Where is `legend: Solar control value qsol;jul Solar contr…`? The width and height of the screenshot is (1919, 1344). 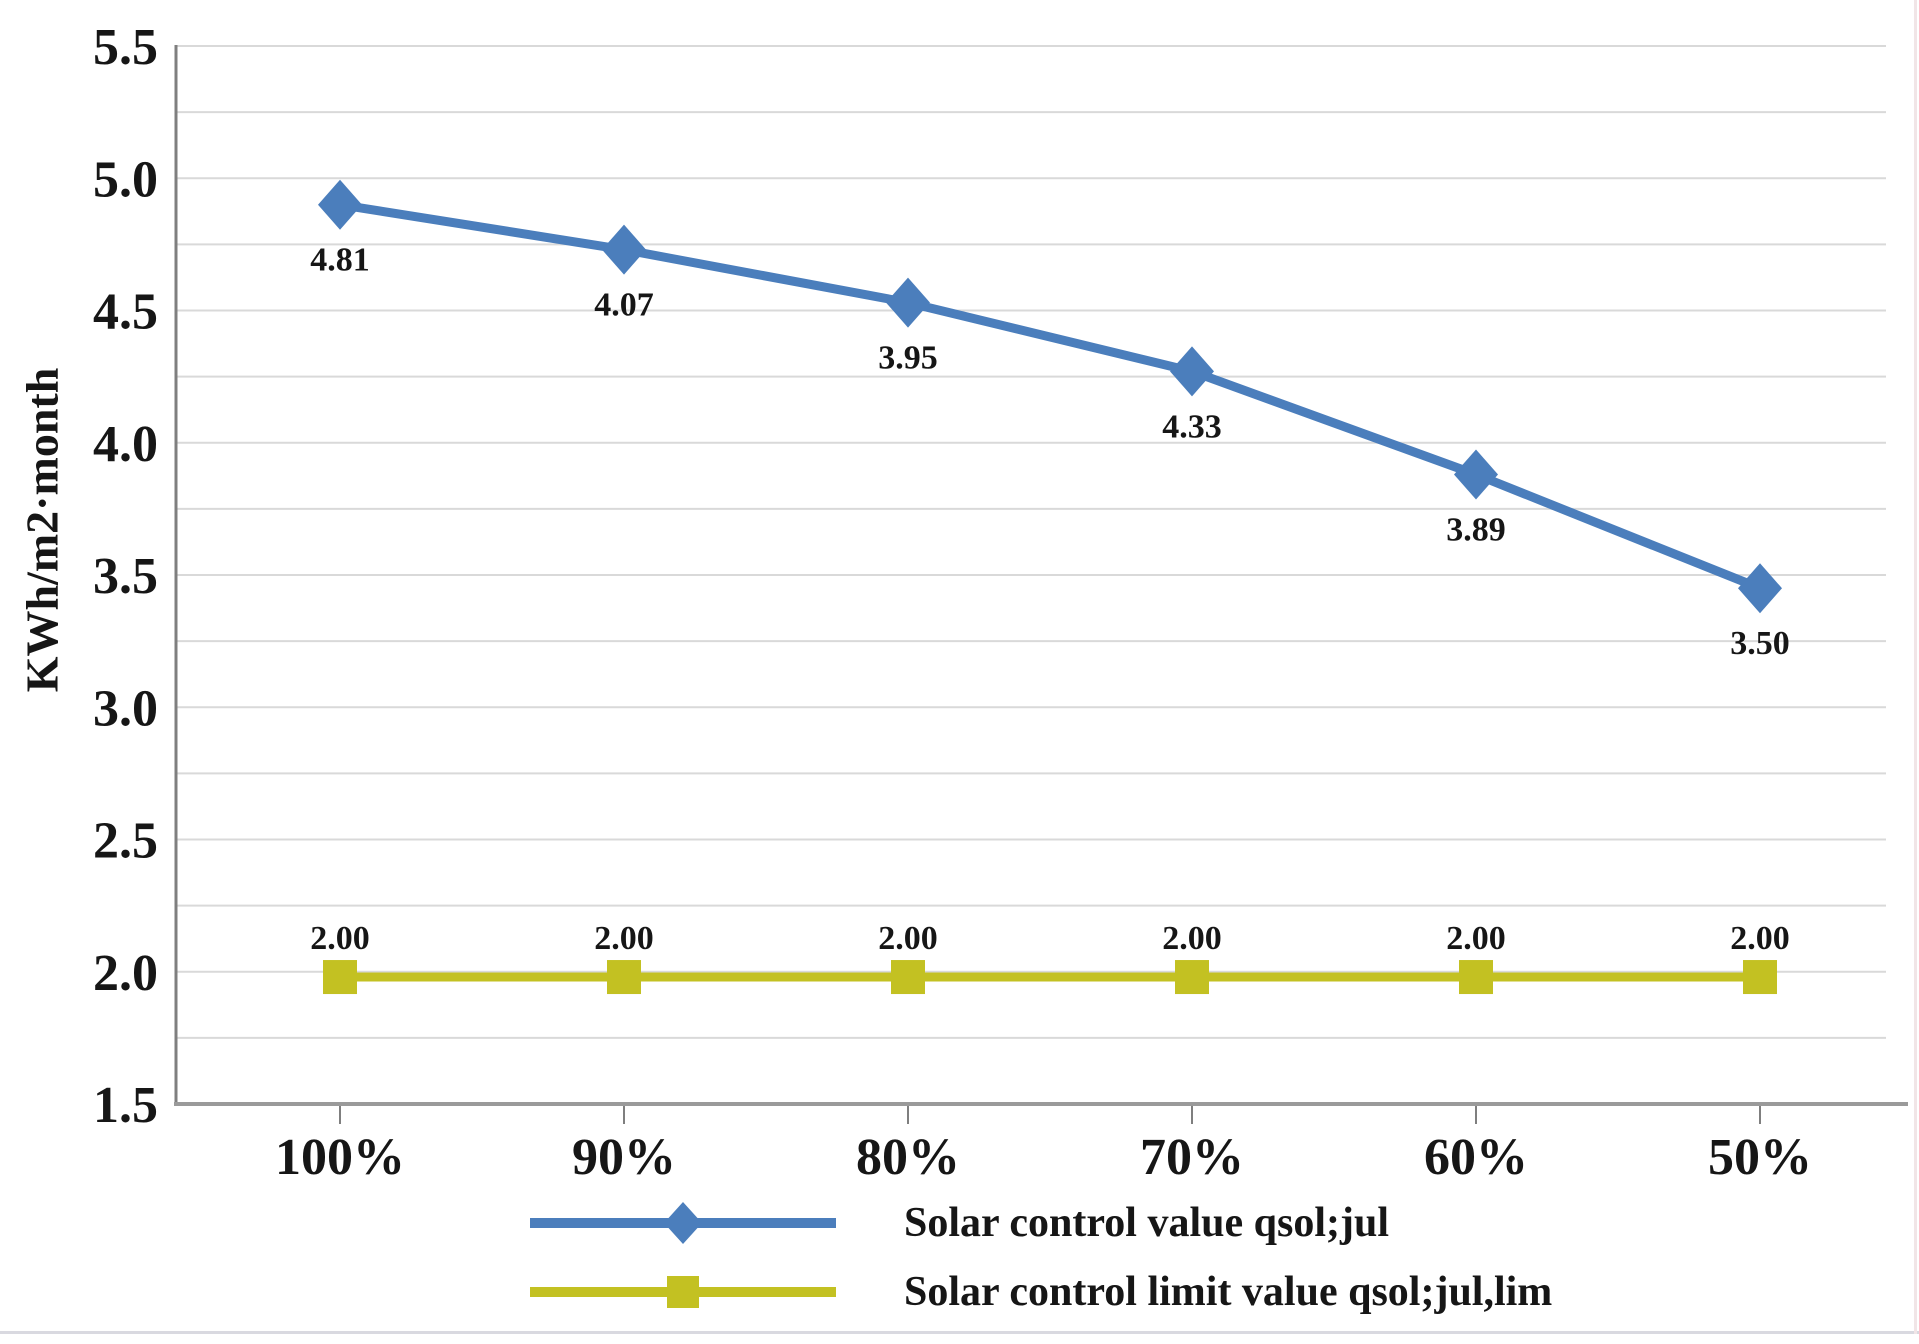
legend: Solar control value qsol;jul Solar contr… is located at coordinates (1040, 1257).